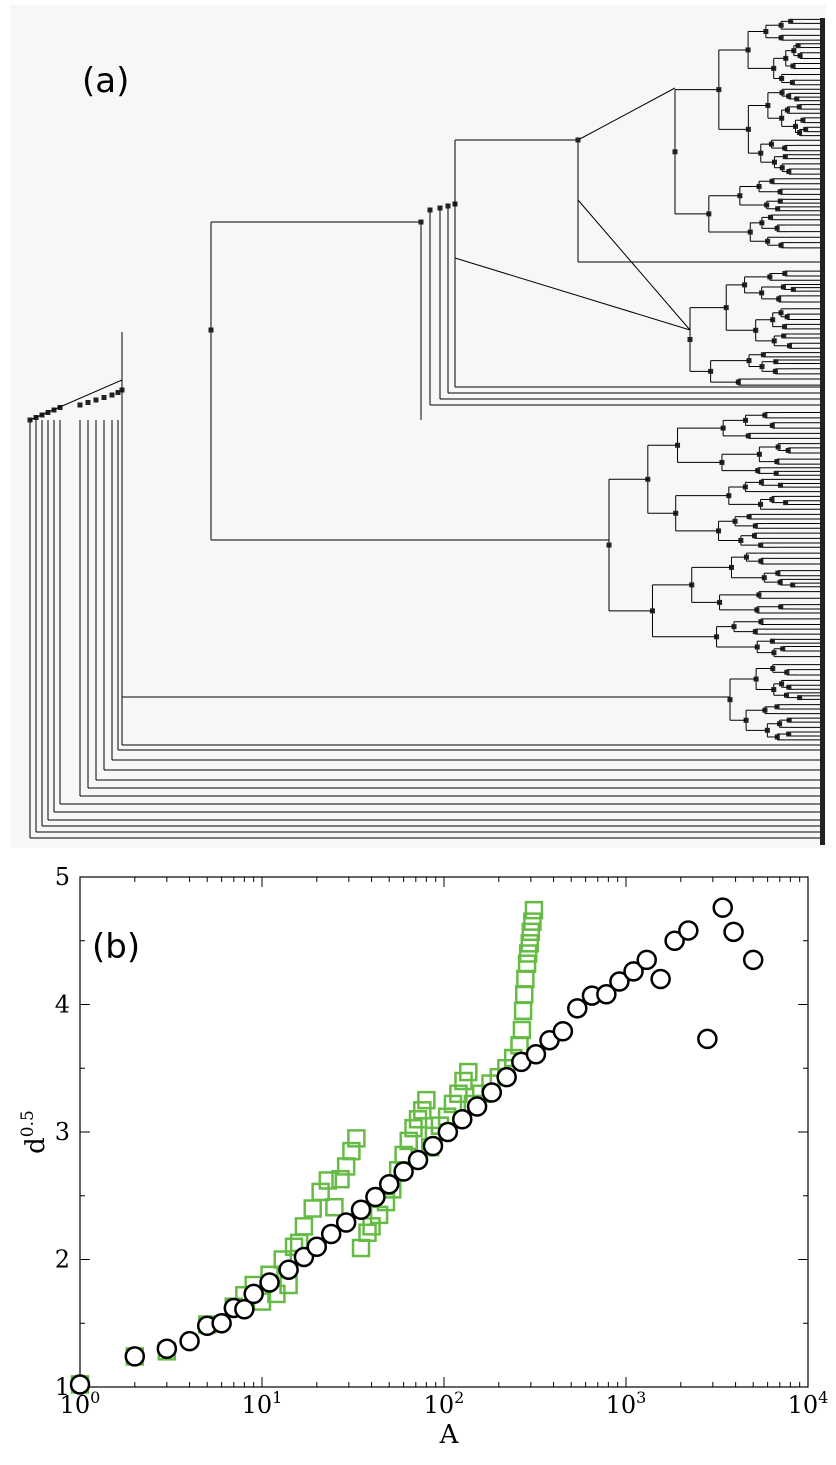 The height and width of the screenshot is (1465, 836). I want to click on panel-b-label: (b), so click(116, 947).